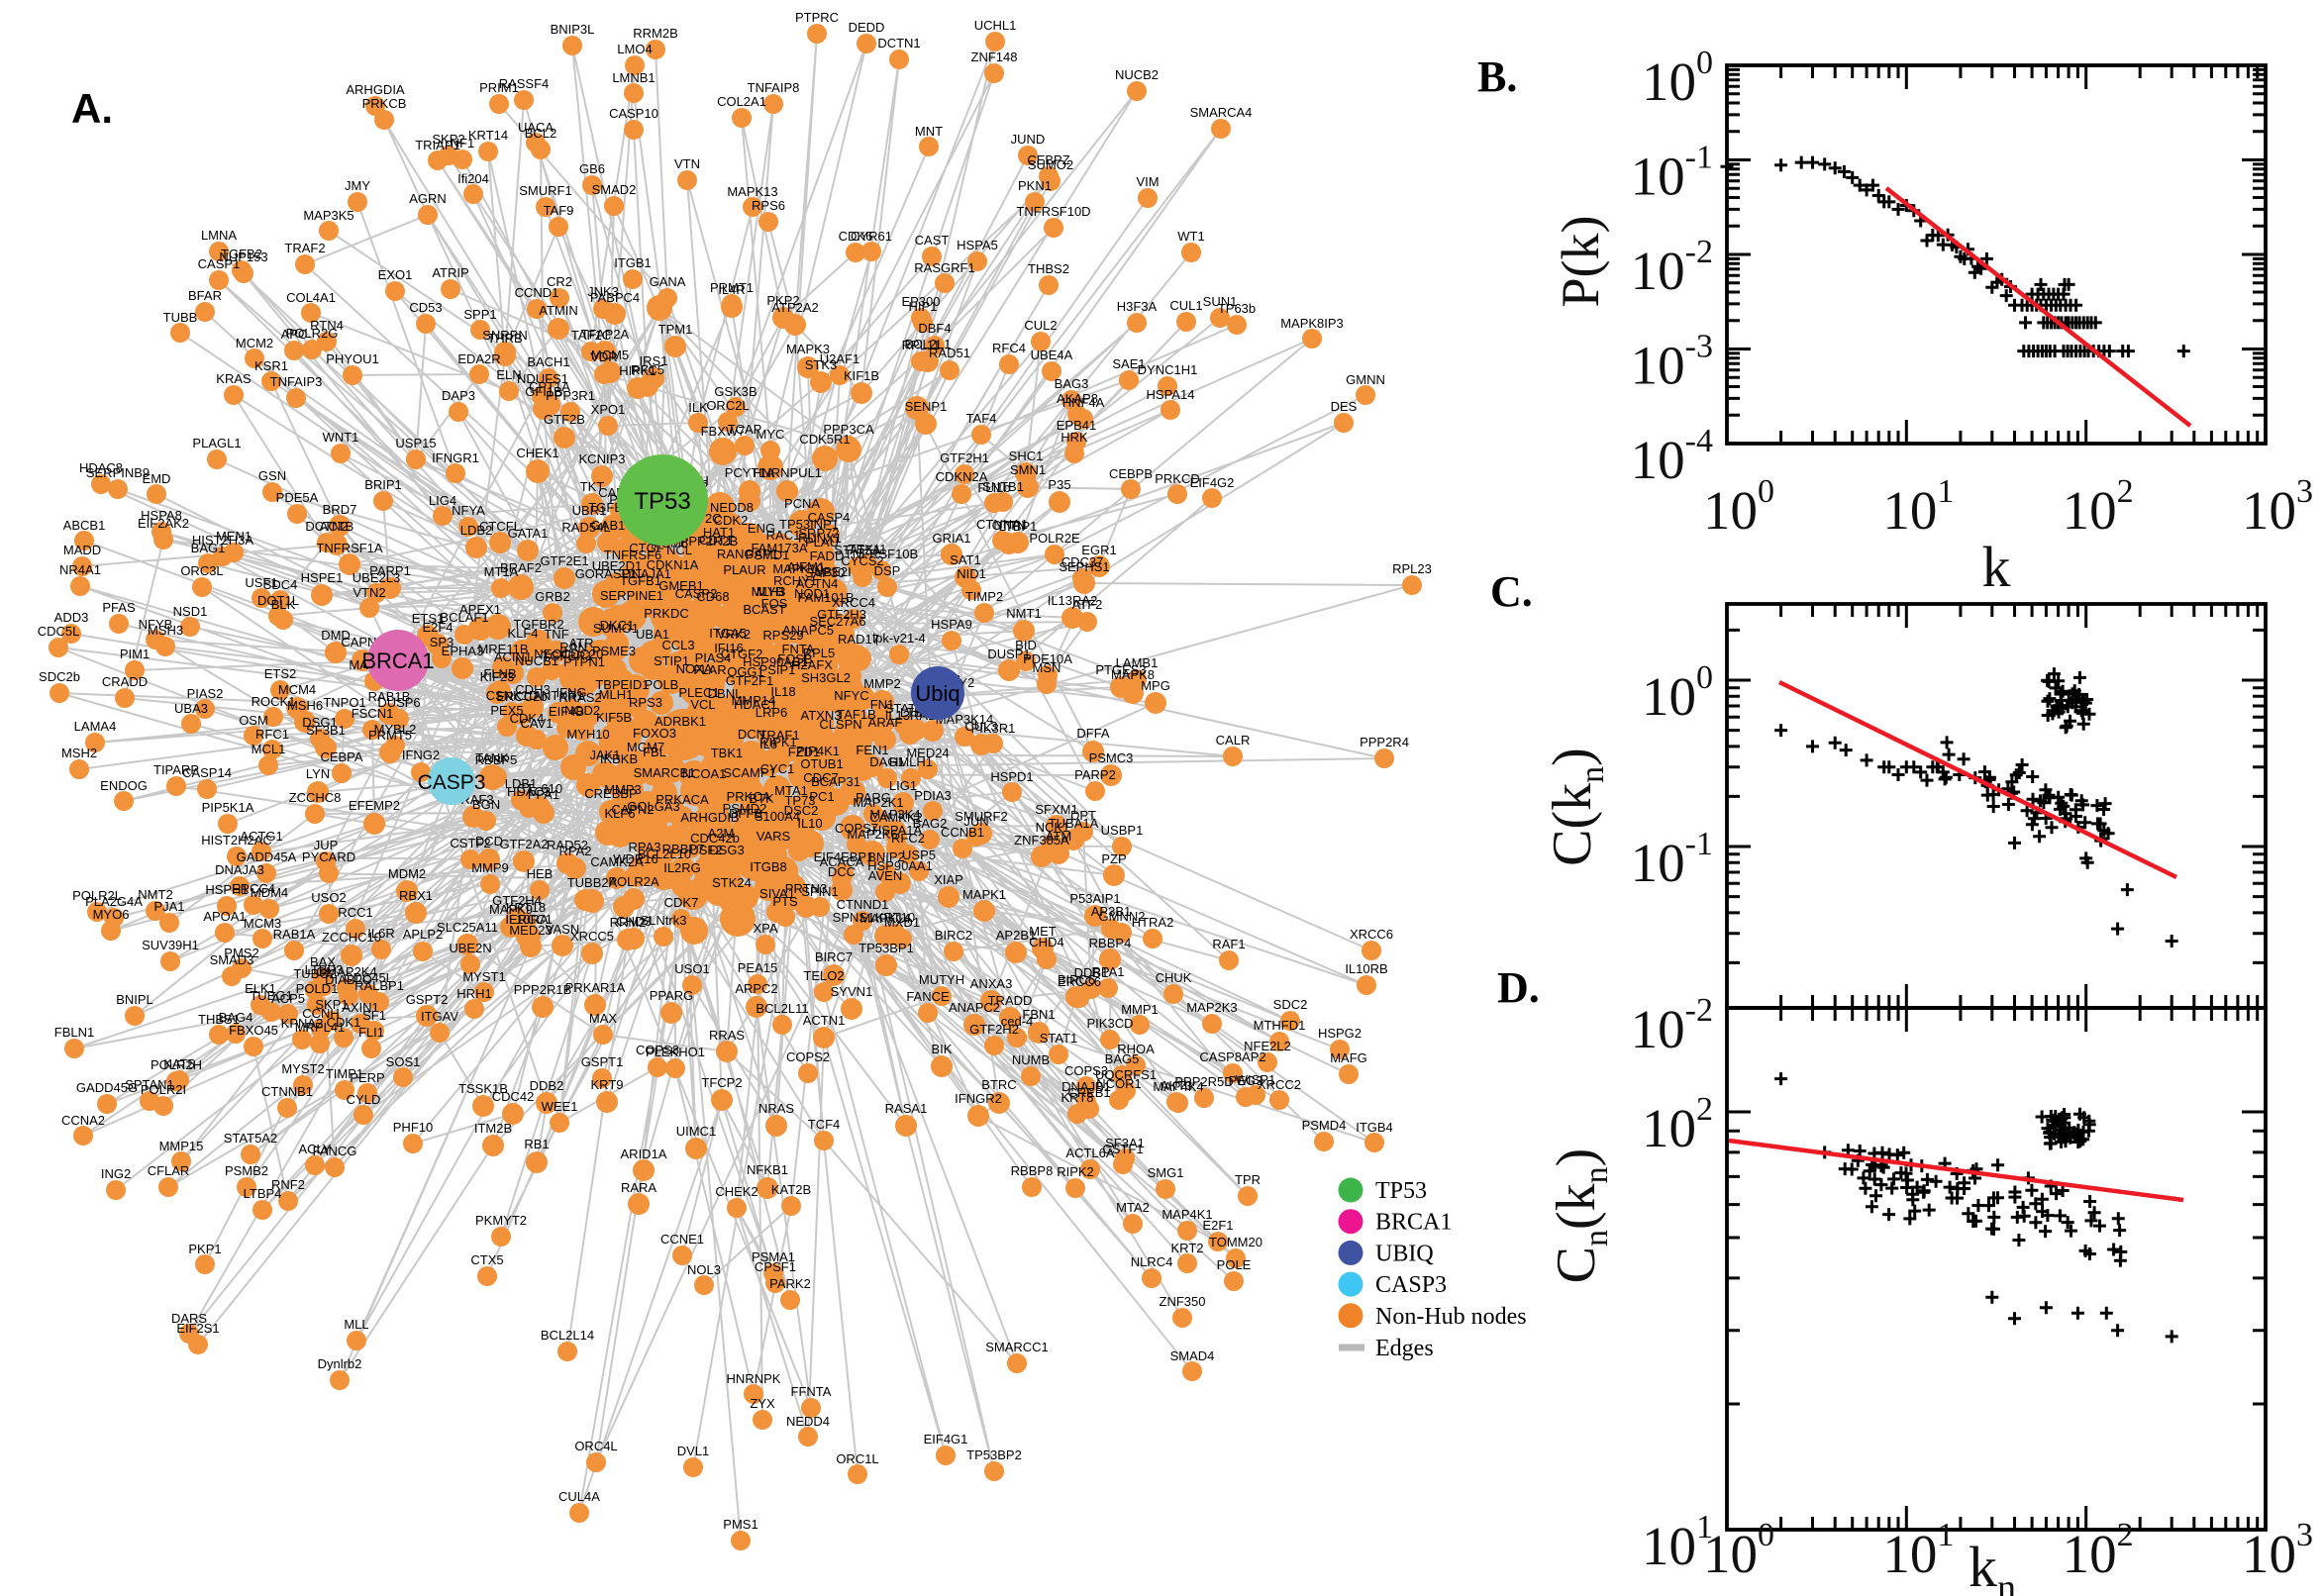 The width and height of the screenshot is (2323, 1596). I want to click on svg-text: IFNG2, so click(421, 755).